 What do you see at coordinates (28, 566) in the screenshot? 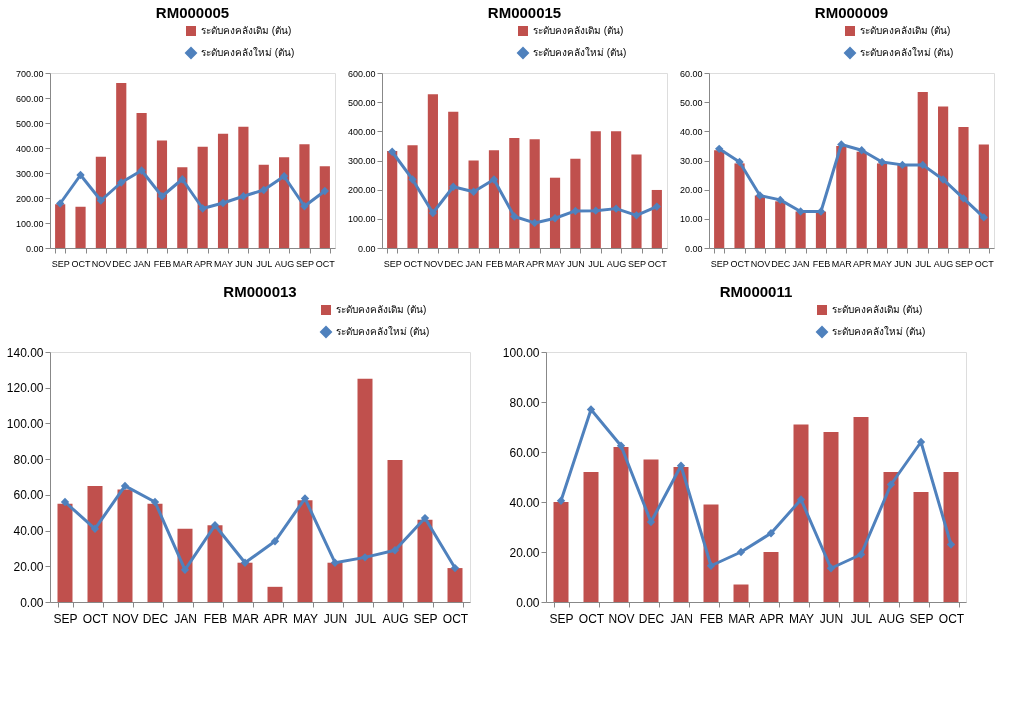
I see `y-tick-label: 20.00` at bounding box center [28, 566].